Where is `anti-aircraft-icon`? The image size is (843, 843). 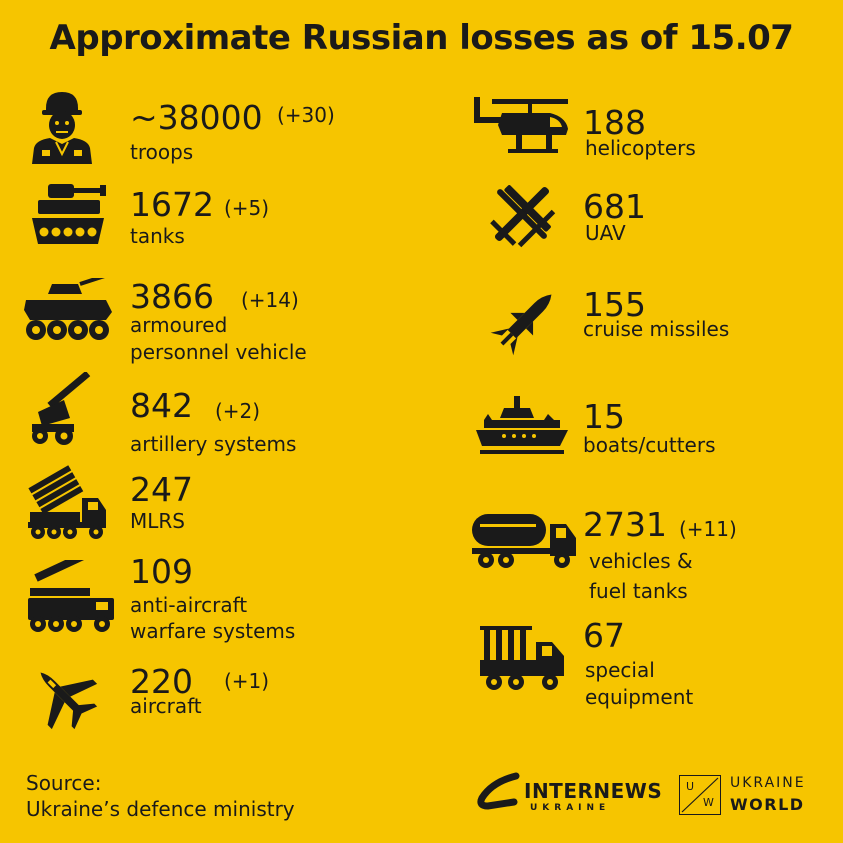 anti-aircraft-icon is located at coordinates (71, 598).